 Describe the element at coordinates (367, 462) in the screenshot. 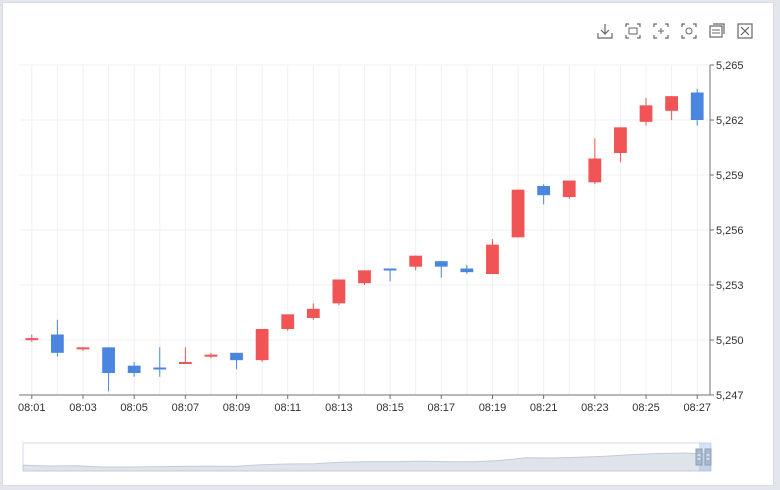

I see `slider-preview-area` at that location.